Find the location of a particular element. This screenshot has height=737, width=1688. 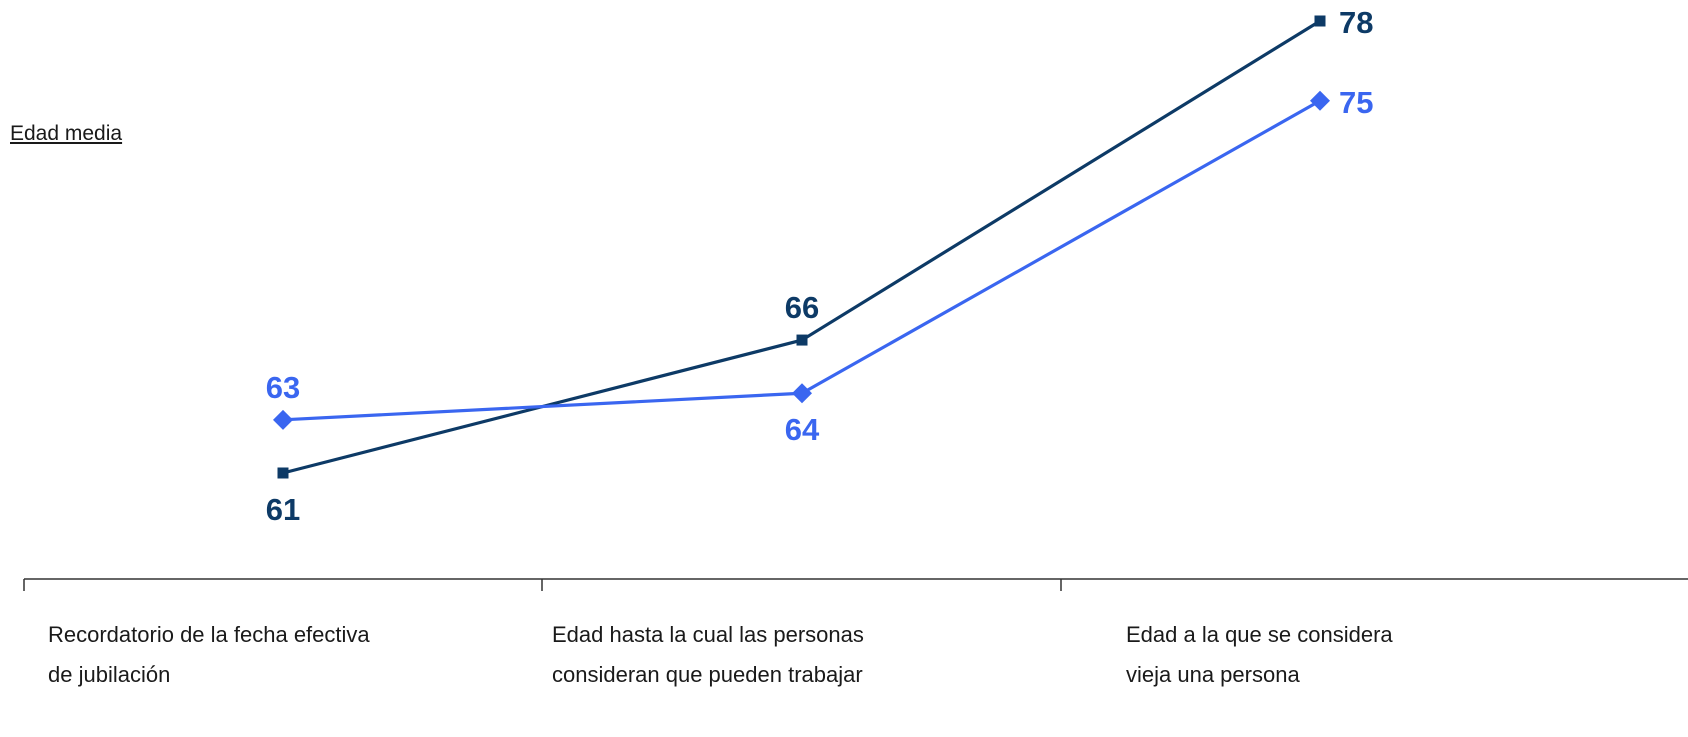

x-tick-label-1-line-1: Recordatorio de la fecha efectiva is located at coordinates (209, 634).